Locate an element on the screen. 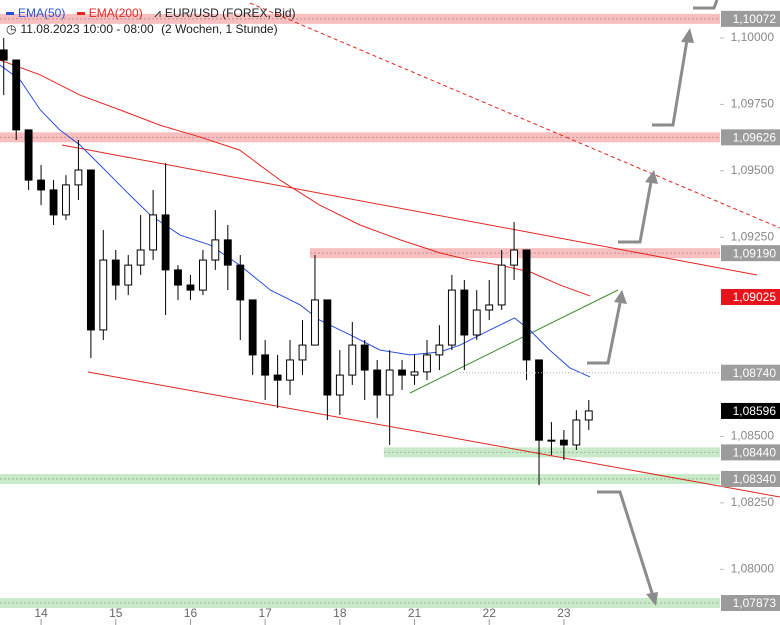 The image size is (780, 625). legend-row: EMA(50) EMA(200) ⩘ EUR/USD (FOREX, Bid) is located at coordinates (153, 13).